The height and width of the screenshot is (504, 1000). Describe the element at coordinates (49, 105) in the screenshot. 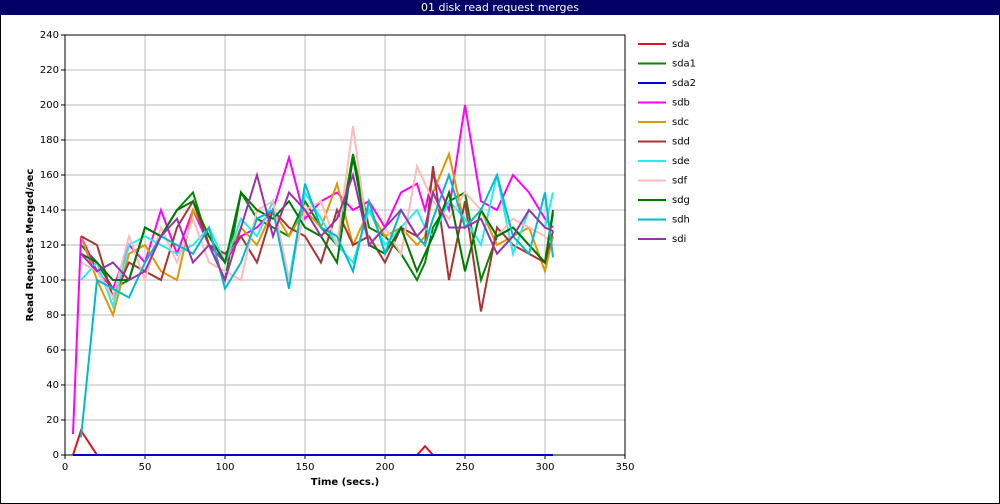

I see `y-tick-label: 200` at that location.